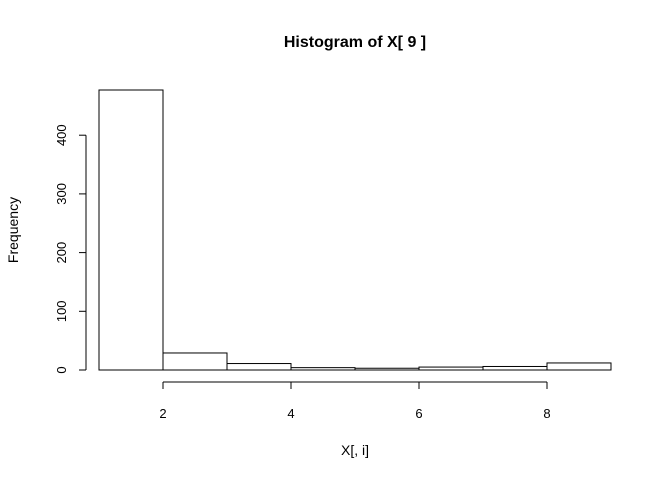 The image size is (672, 480). Describe the element at coordinates (355, 42) in the screenshot. I see `chart-title: Histogram of X[ 9 ]` at that location.